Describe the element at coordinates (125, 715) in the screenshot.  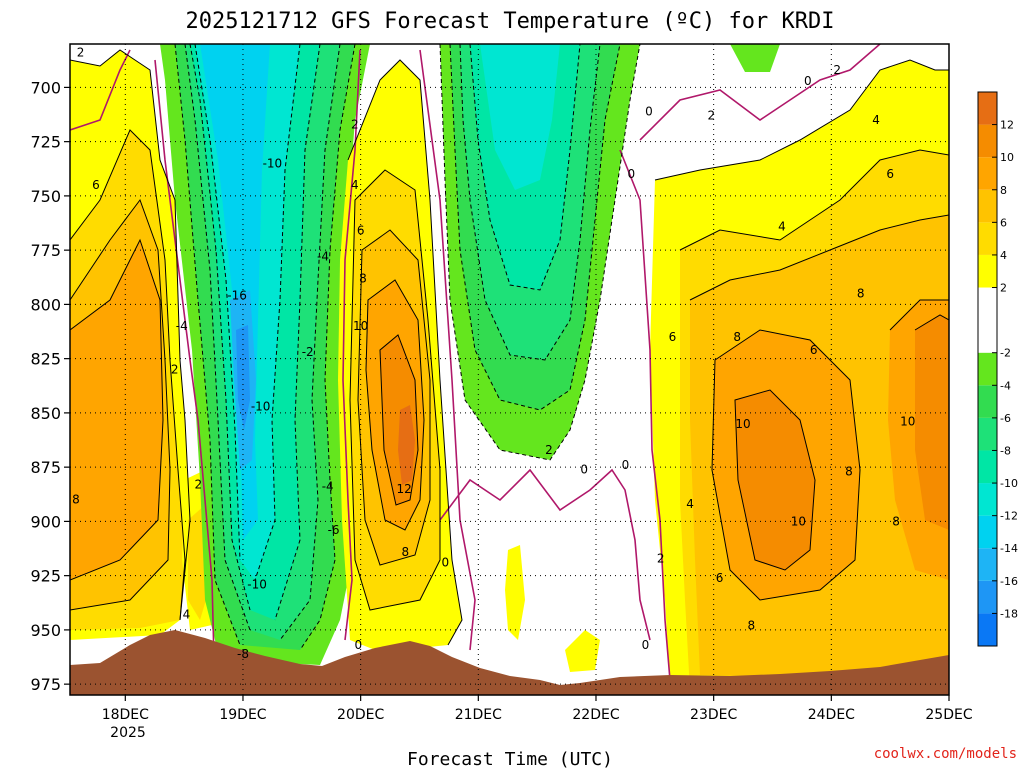
I see `x-tick-label: 18DEC` at that location.